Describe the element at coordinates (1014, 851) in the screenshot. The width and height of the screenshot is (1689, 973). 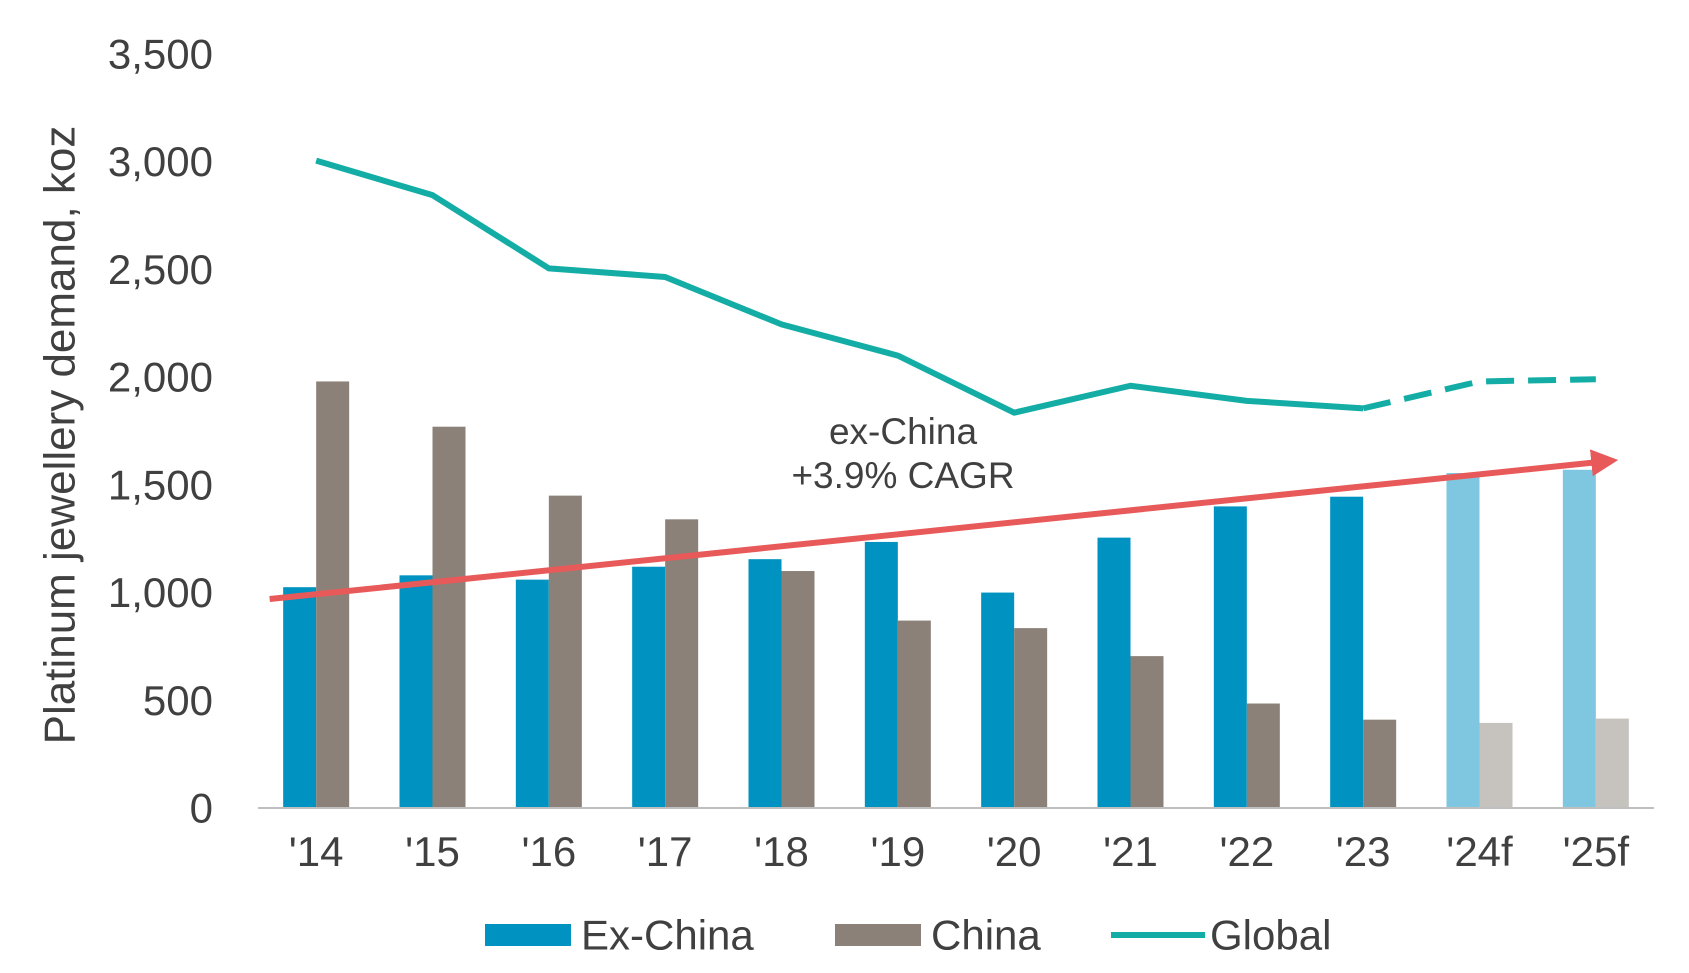
I see `x-tick-label: '20` at that location.